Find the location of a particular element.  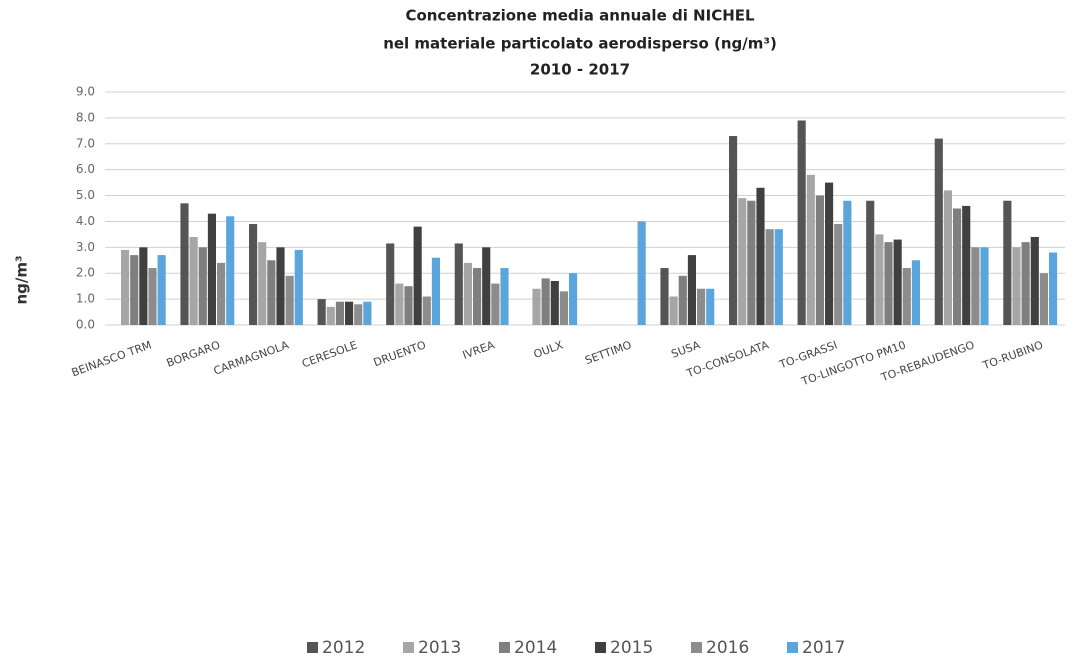

legend-label: 2016 is located at coordinates (727, 648).